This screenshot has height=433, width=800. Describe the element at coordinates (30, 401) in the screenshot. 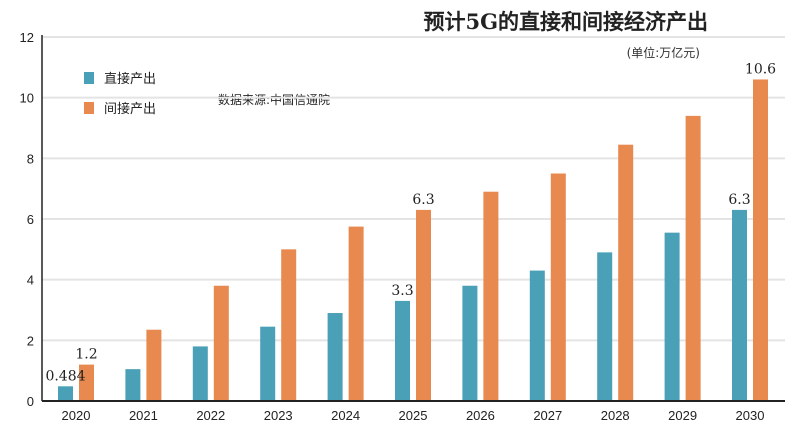

I see `y-tick-label: 0` at that location.